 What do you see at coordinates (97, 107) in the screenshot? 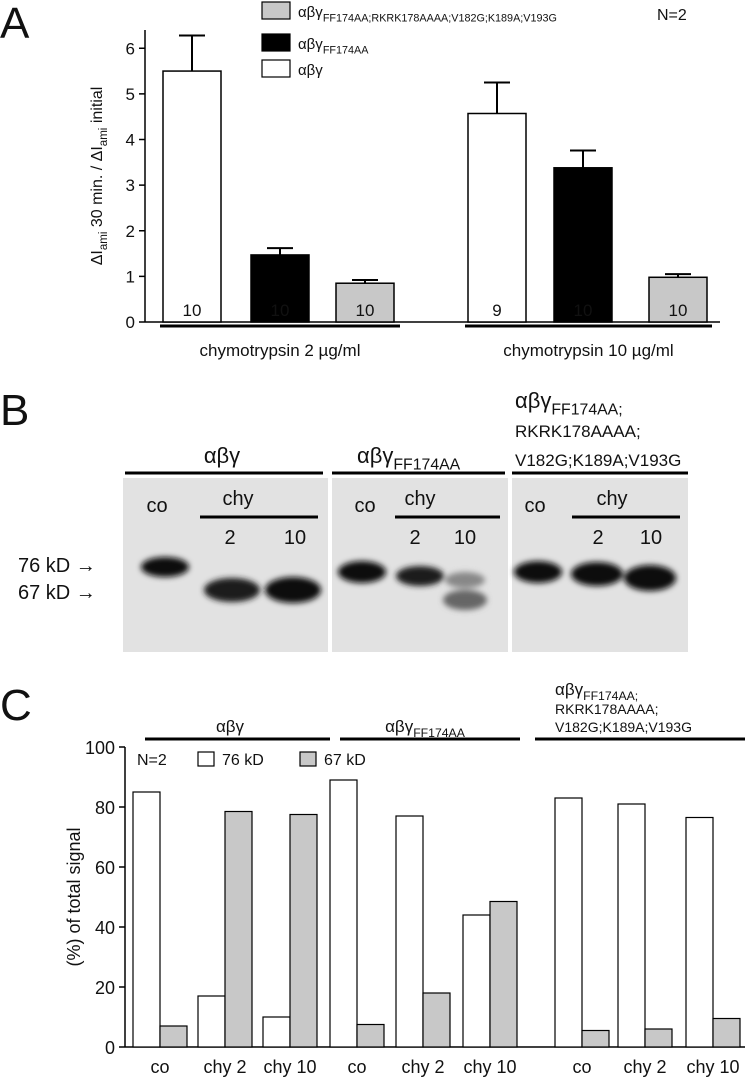
I see `label-part: initial` at bounding box center [97, 107].